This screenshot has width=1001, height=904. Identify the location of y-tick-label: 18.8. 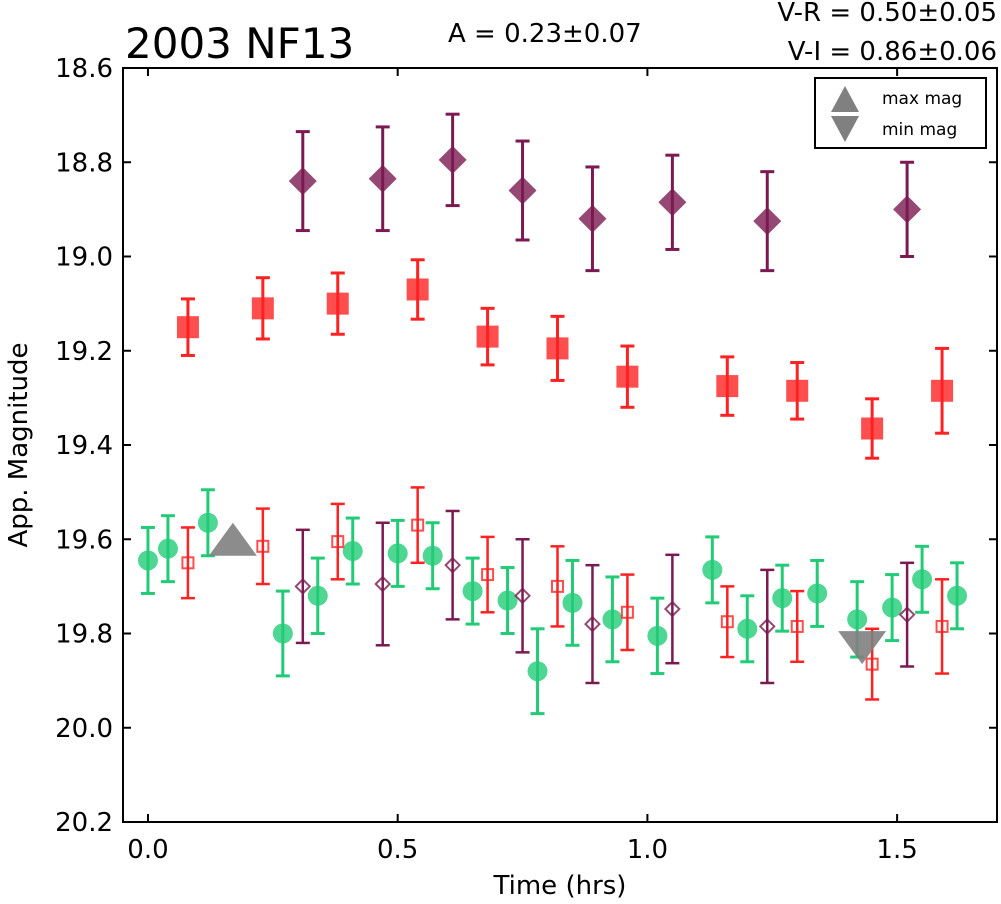
(84, 163).